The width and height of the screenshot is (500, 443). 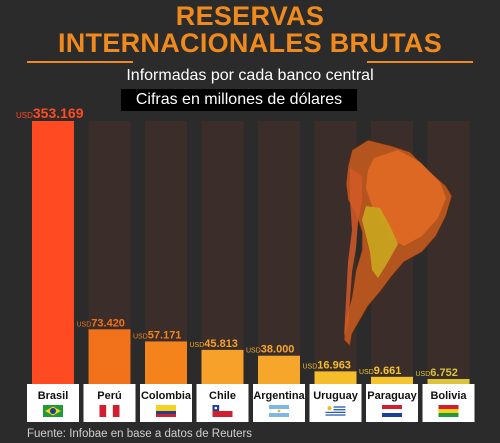 What do you see at coordinates (420, 62) in the screenshot?
I see `title-rule-right` at bounding box center [420, 62].